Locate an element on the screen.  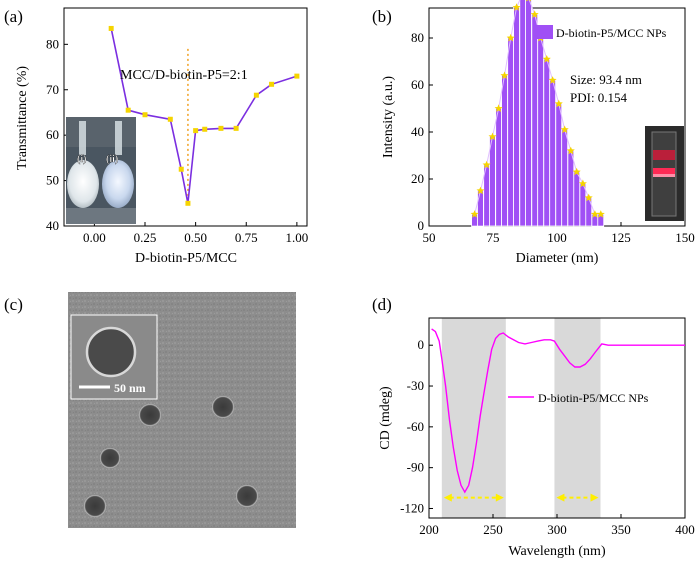
panel-a-label: (a) is located at coordinates (13, 16).